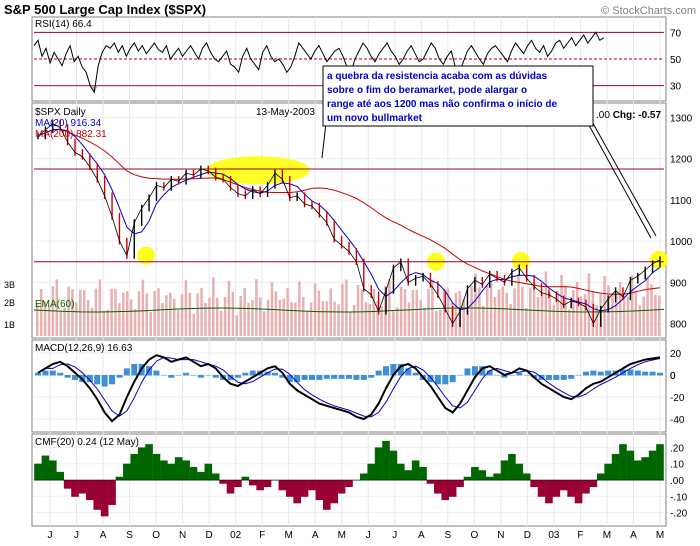 The height and width of the screenshot is (546, 700). Describe the element at coordinates (129, 535) in the screenshot. I see `x-tick-3: S` at that location.